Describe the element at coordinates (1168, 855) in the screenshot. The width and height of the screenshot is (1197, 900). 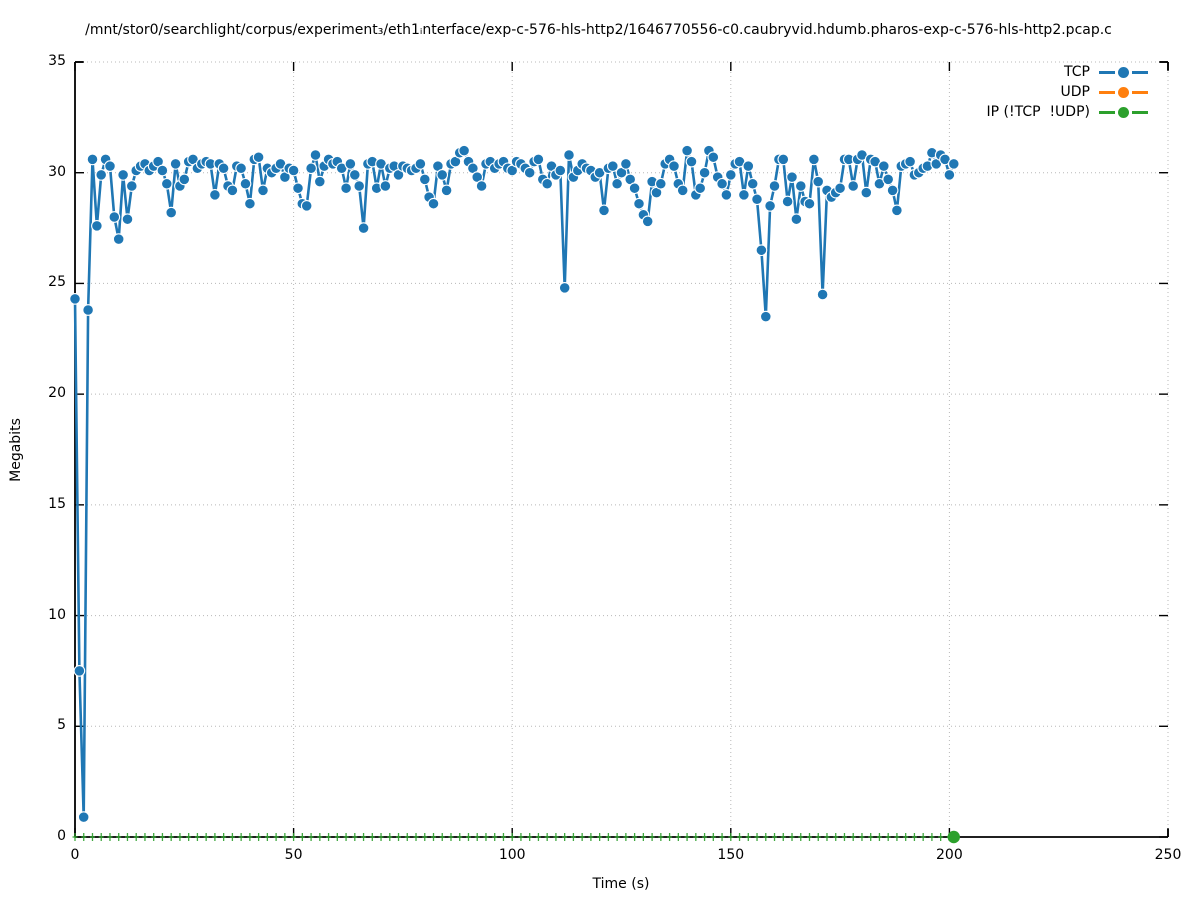
I see `x-tick-label: 250` at that location.